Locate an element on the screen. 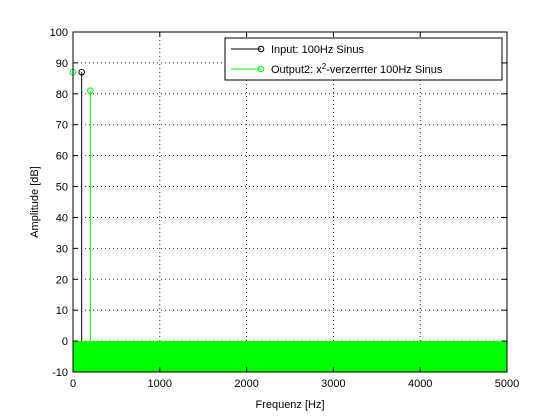 The width and height of the screenshot is (560, 420). y-tick-label: -10 is located at coordinates (60, 373).